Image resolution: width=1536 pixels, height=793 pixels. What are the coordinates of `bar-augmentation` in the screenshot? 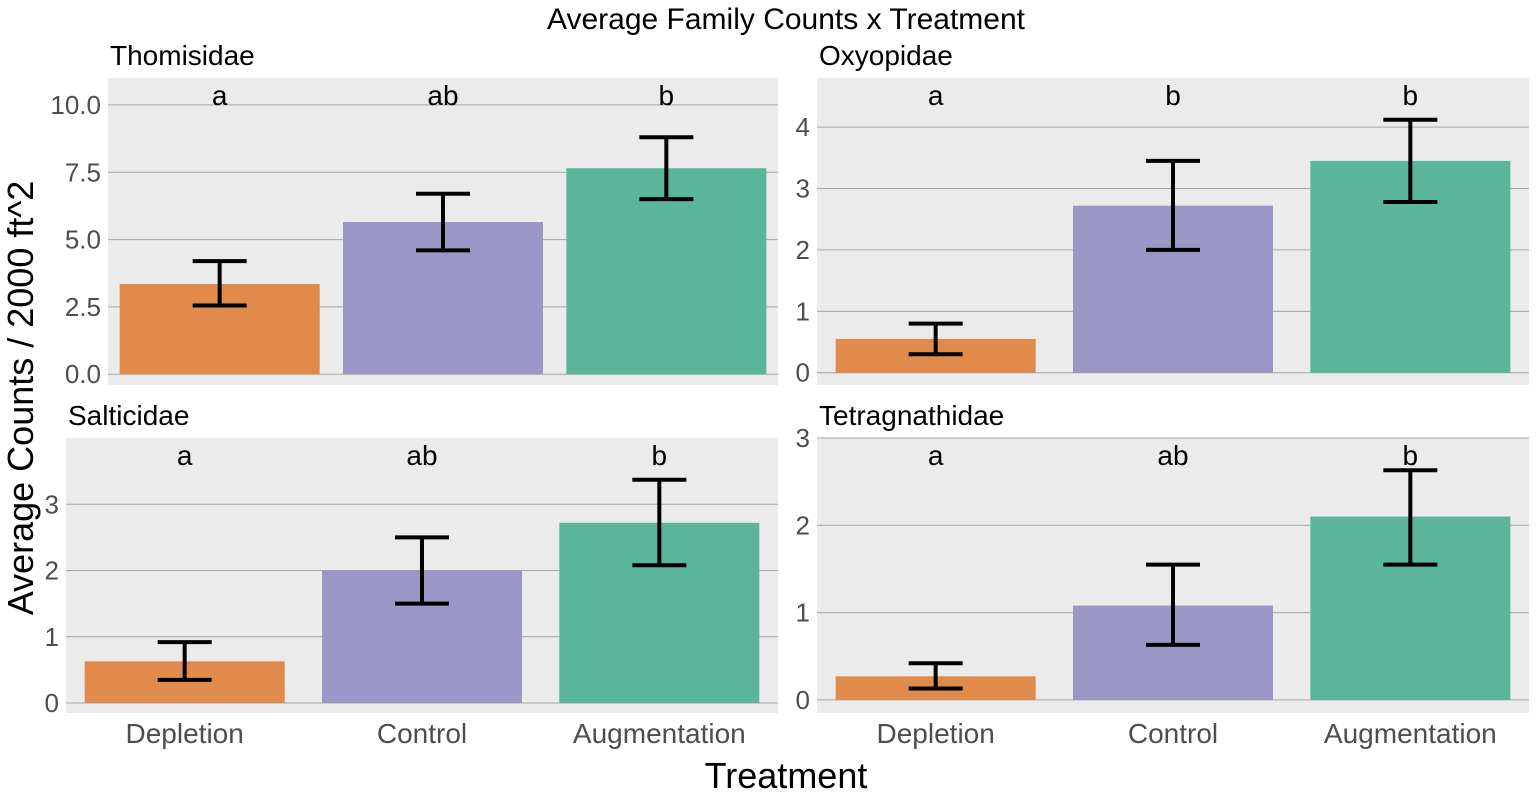 It's located at (666, 271).